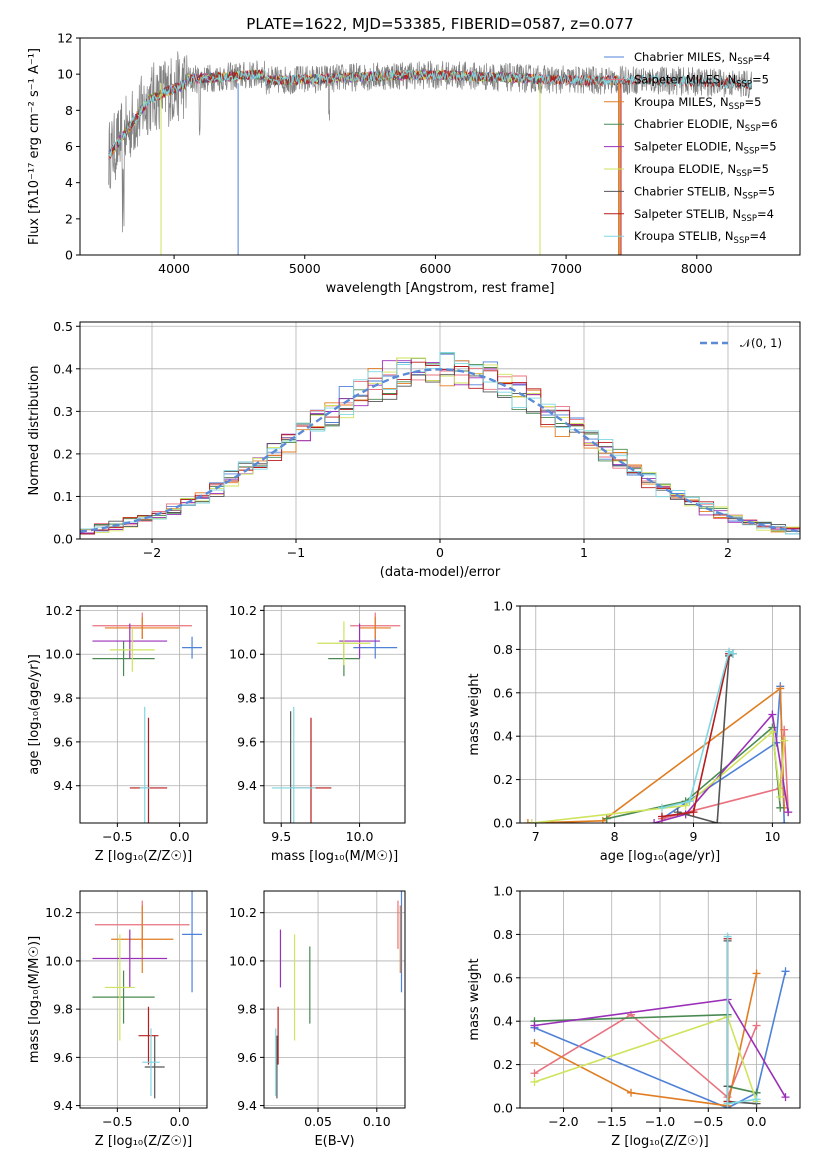  Describe the element at coordinates (503, 649) in the screenshot. I see `weight-vs-age-ytick-label: 0.8` at that location.